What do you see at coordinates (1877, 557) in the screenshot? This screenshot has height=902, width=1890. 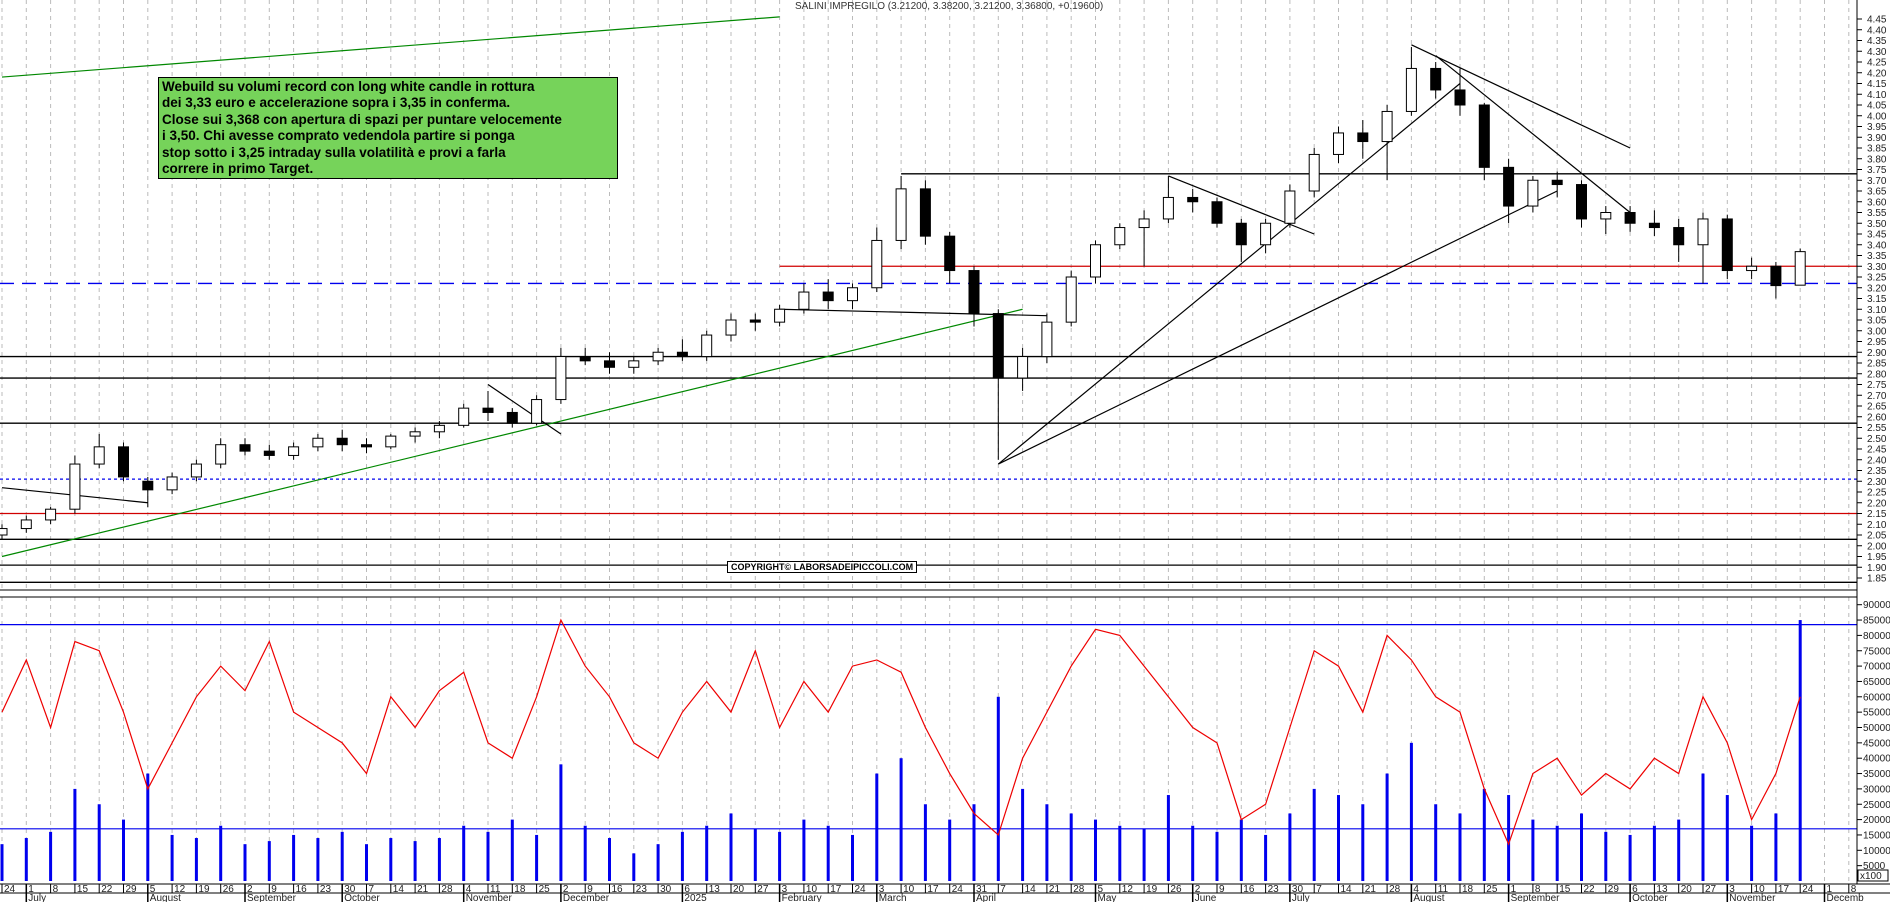 I see `y-tick-label: 1.95` at bounding box center [1877, 557].